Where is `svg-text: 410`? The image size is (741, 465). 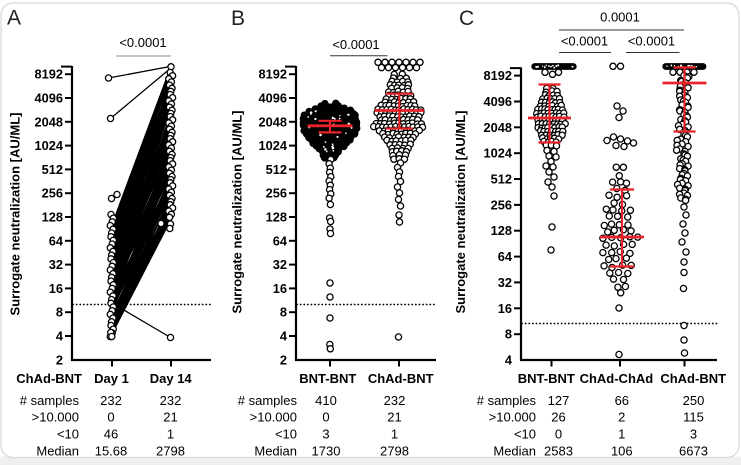 svg-text: 410 is located at coordinates (326, 400).